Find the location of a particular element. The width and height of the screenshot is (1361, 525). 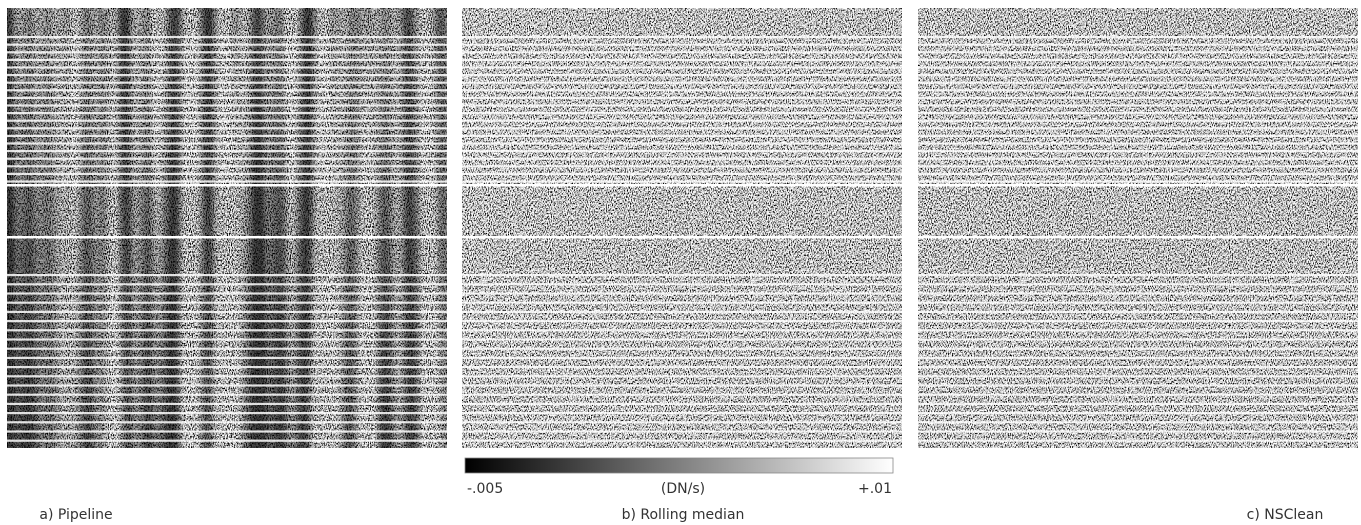

colorbar-min-label: -.005 is located at coordinates (485, 489).